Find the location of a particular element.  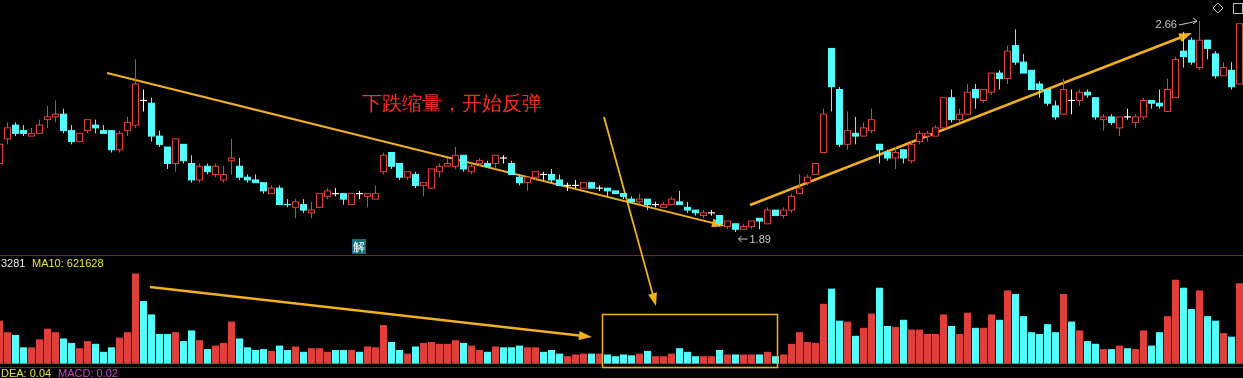

text: DEA: 0.04 is located at coordinates (26, 372).